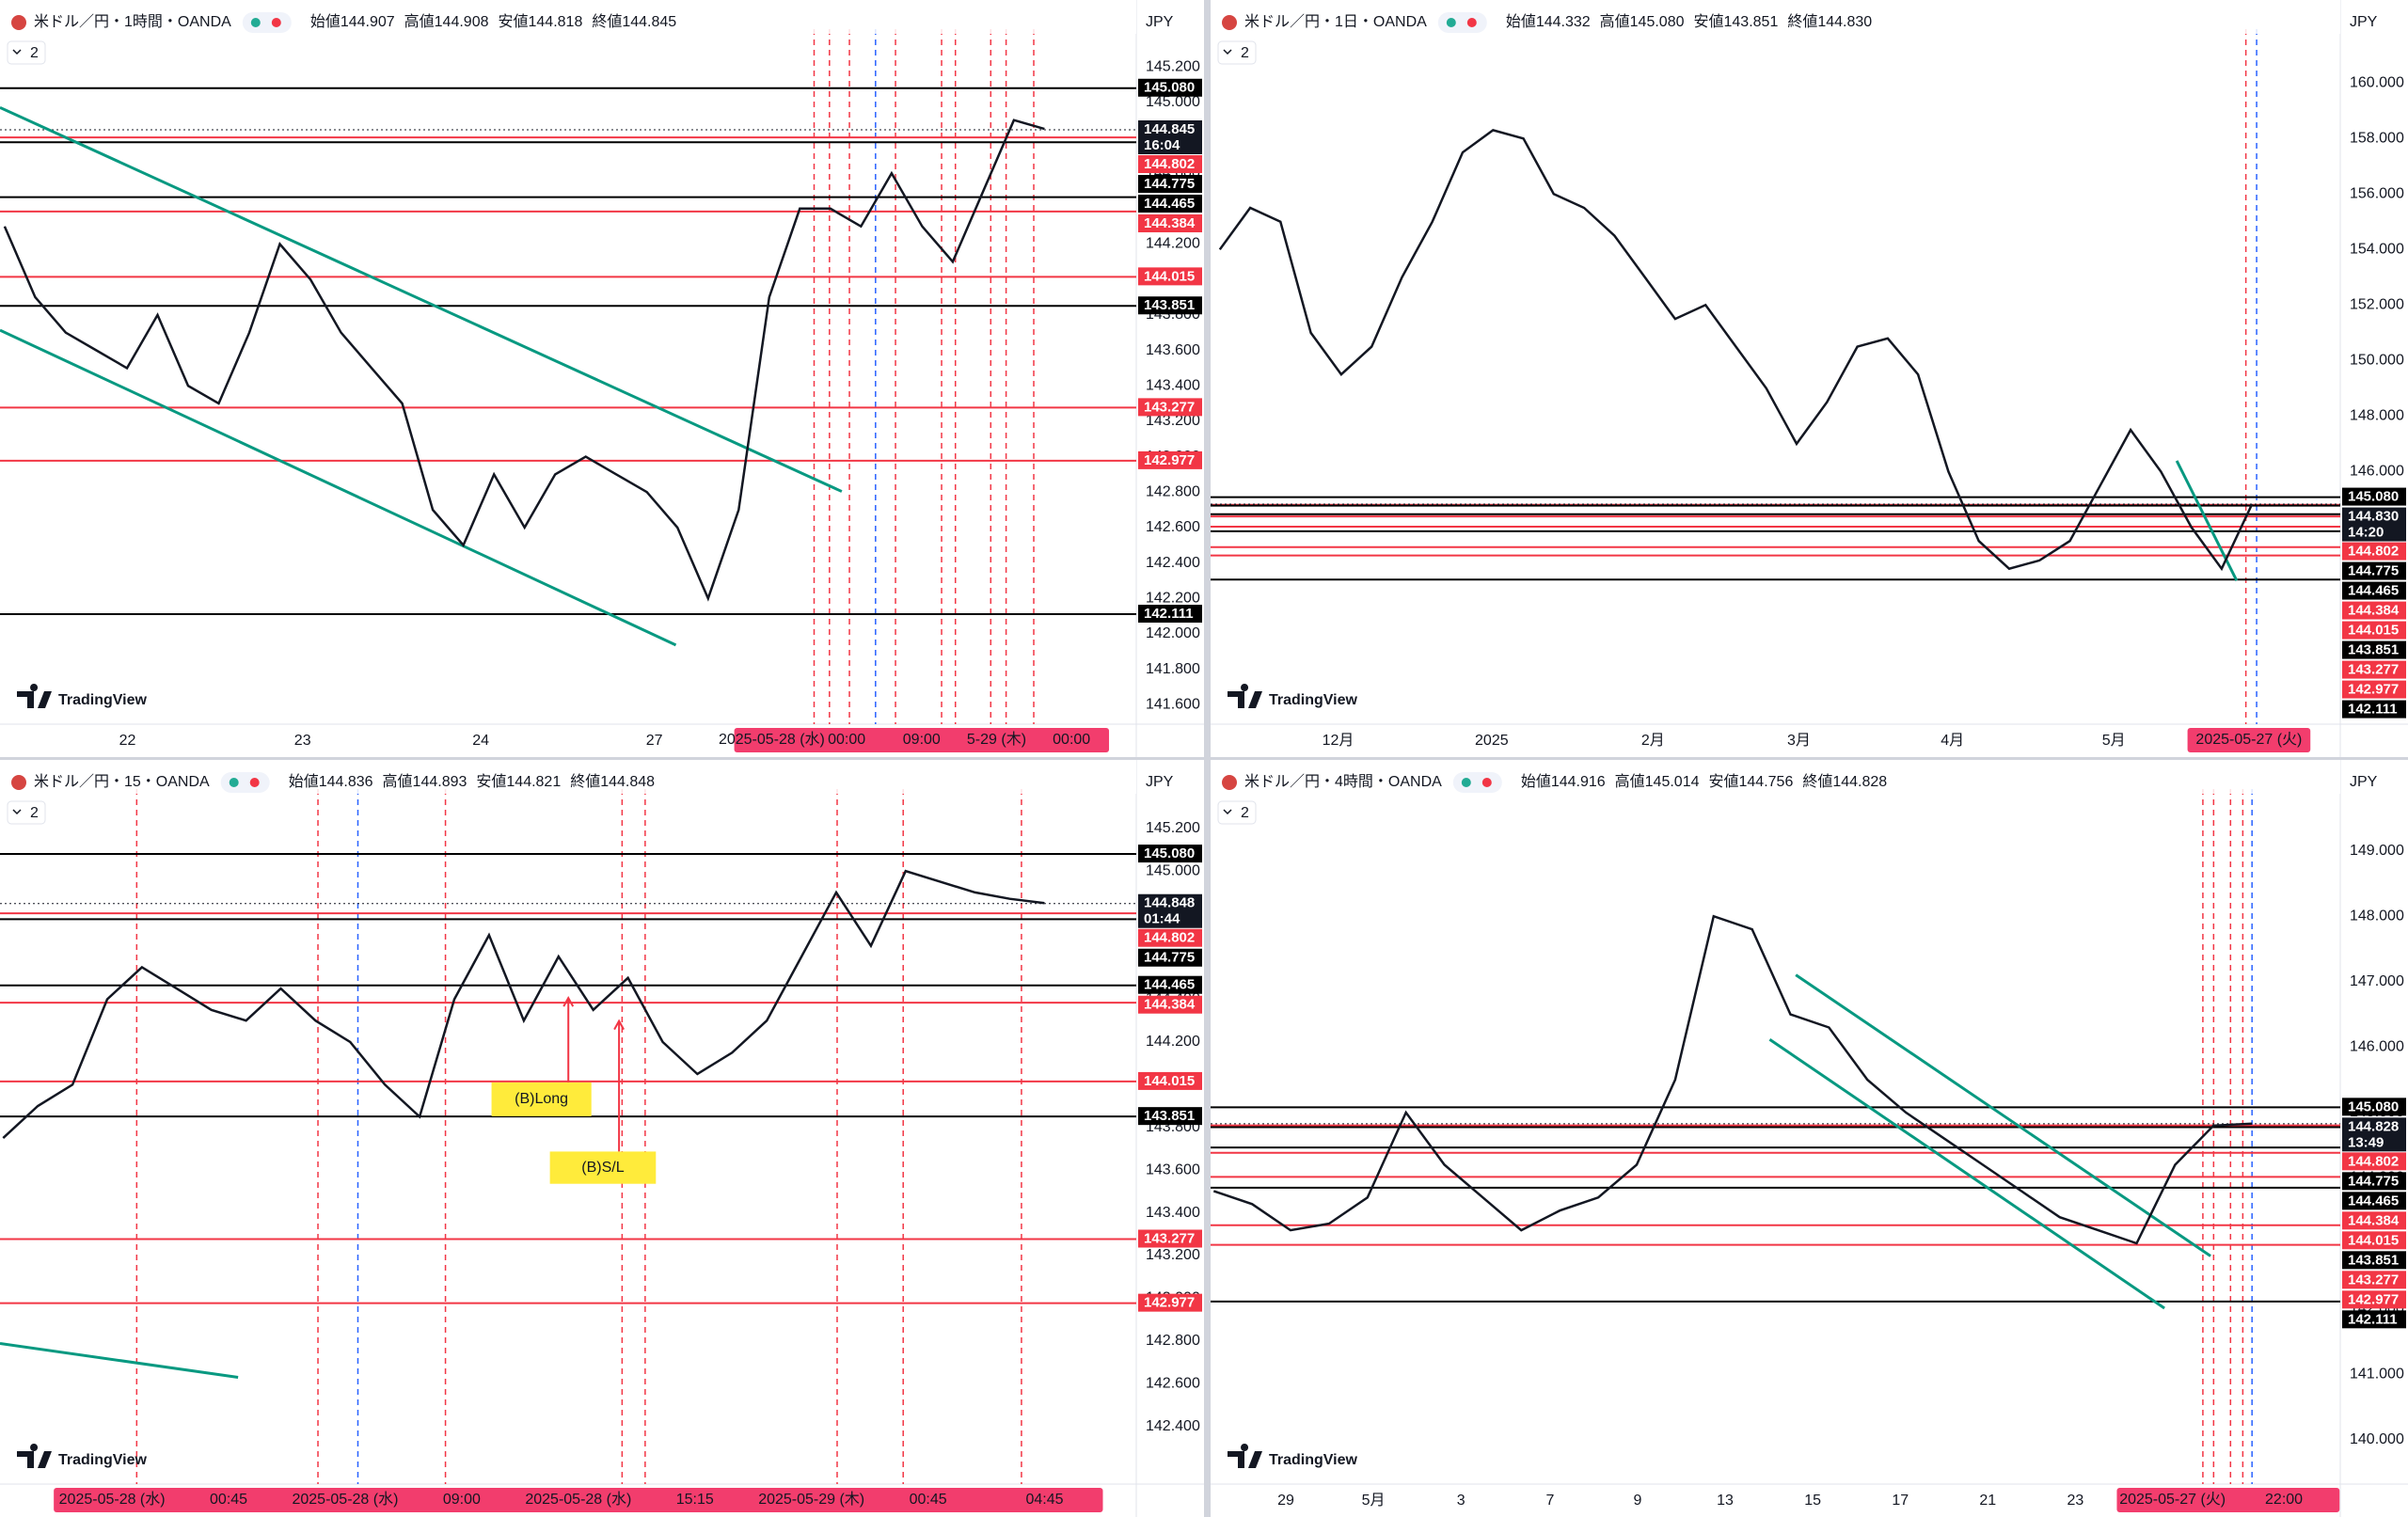 The image size is (2408, 1517). I want to click on level-label: 142.111, so click(1169, 614).